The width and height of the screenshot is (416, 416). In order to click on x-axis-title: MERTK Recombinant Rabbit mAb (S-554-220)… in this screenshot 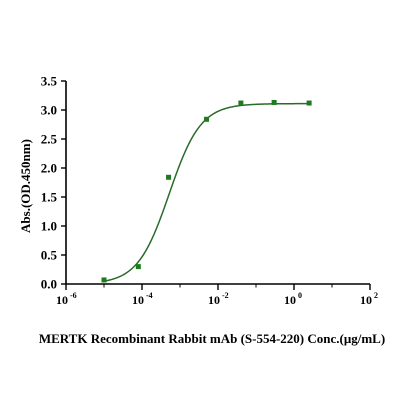, I will do `click(212, 338)`.